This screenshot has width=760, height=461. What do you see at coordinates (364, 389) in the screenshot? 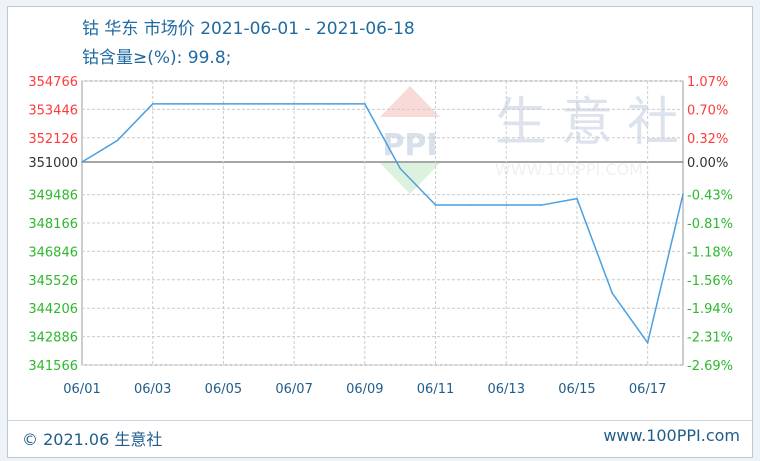
I see `x-tick-label: 06/09` at bounding box center [364, 389].